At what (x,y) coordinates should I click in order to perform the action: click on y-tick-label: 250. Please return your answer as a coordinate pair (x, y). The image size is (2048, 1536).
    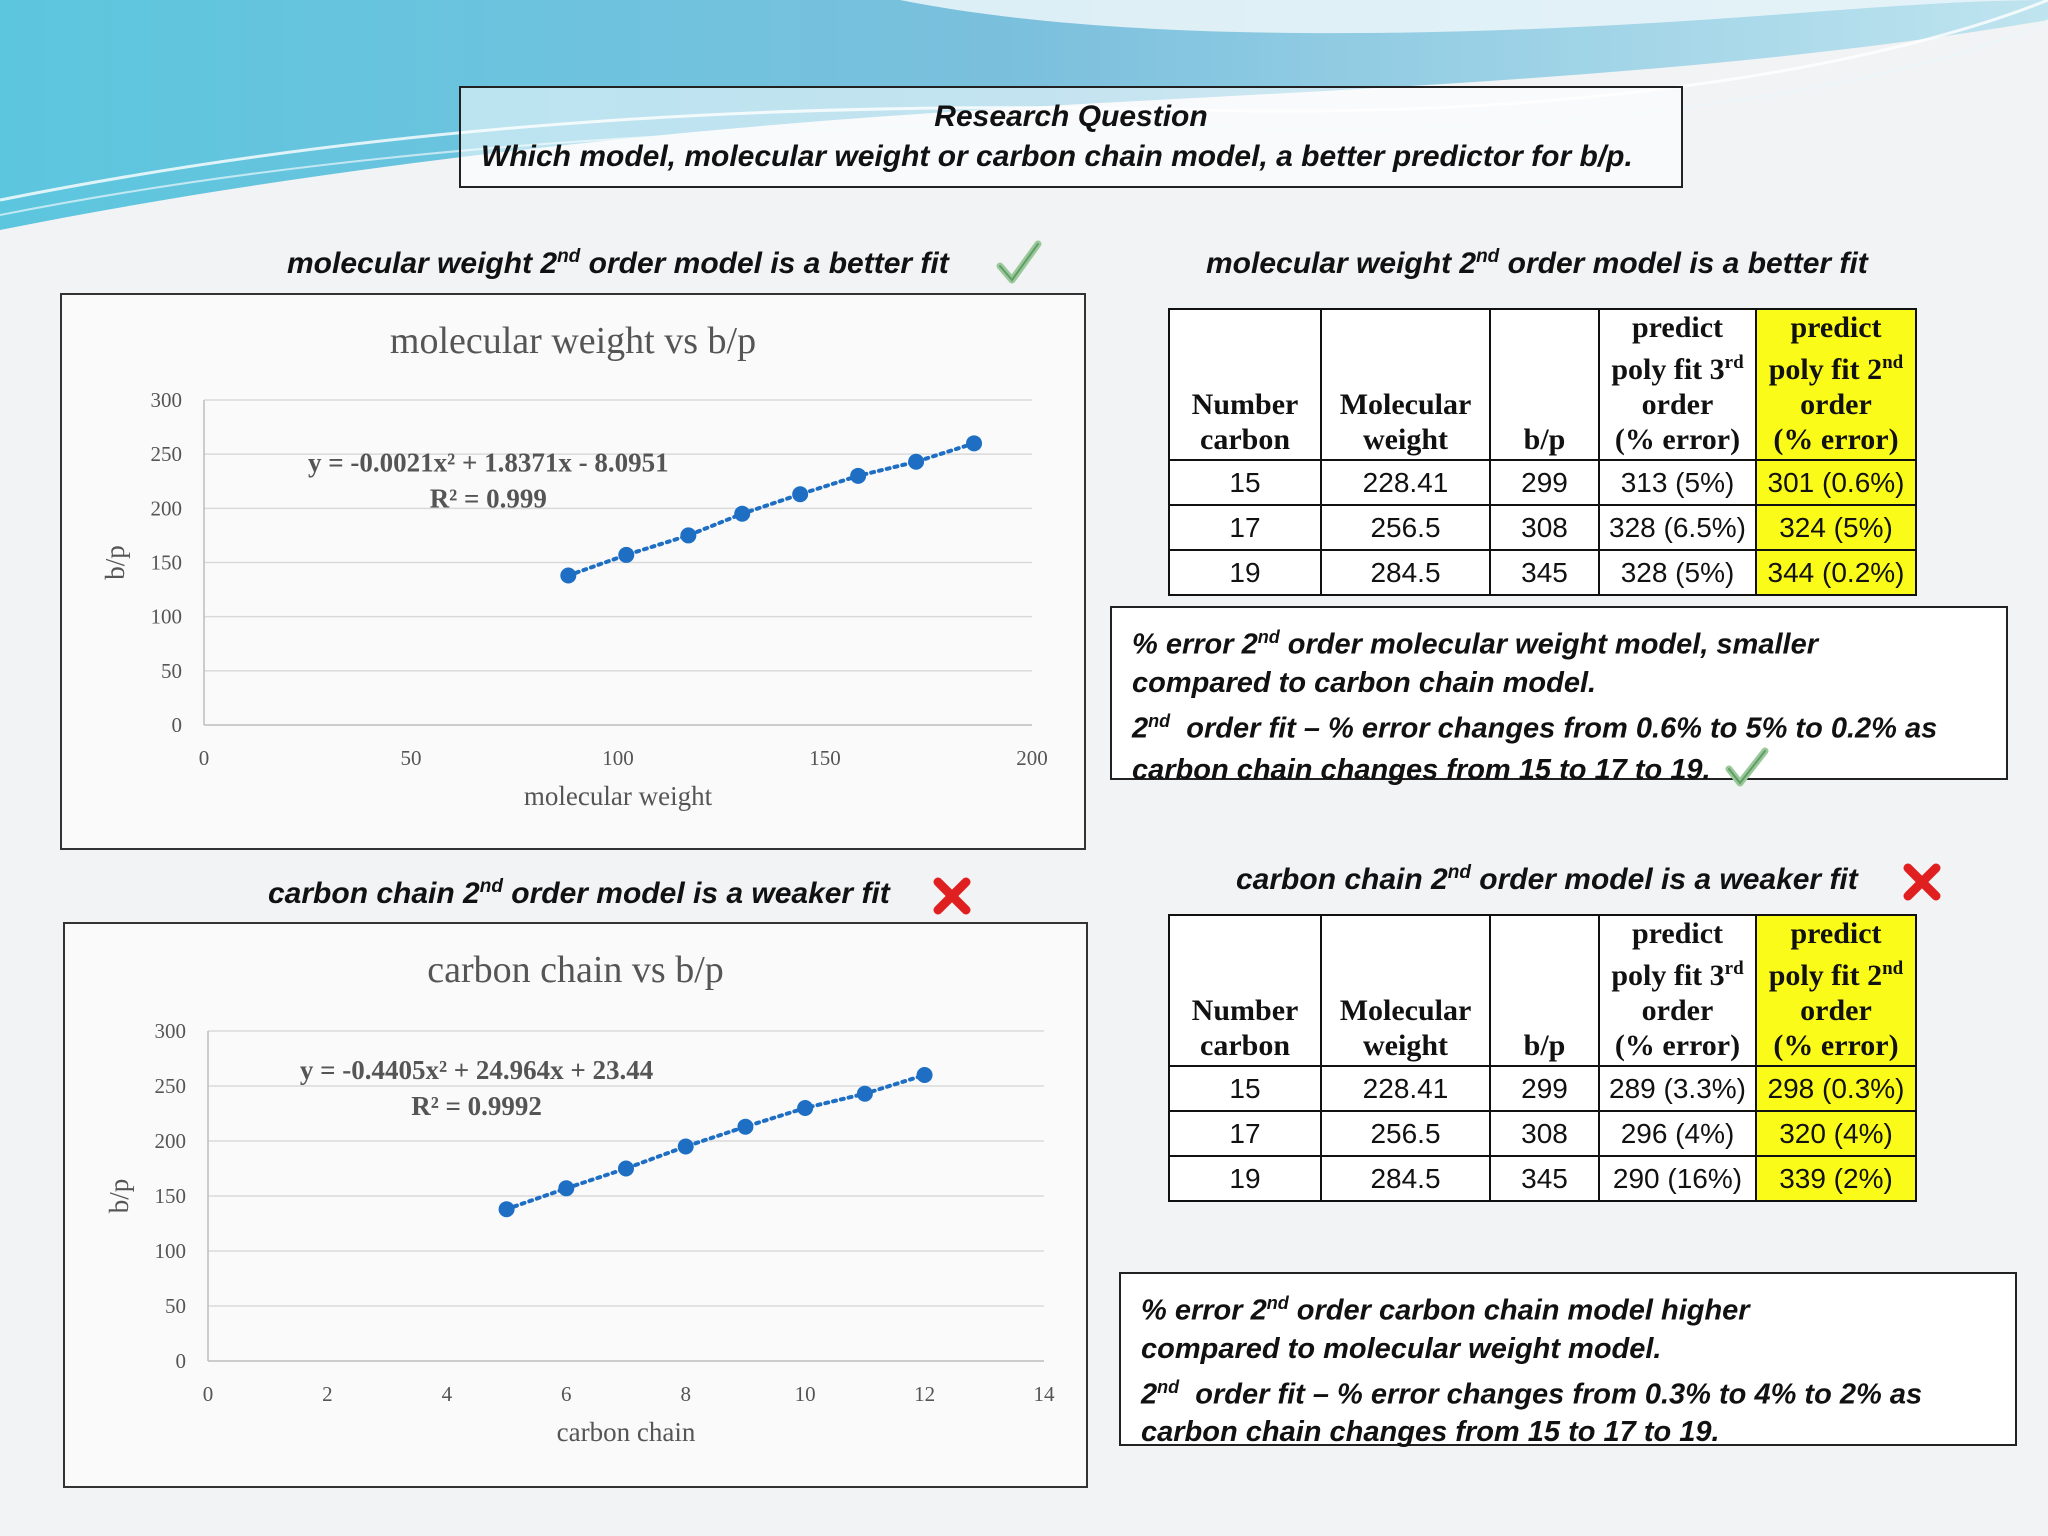
    Looking at the image, I should click on (167, 454).